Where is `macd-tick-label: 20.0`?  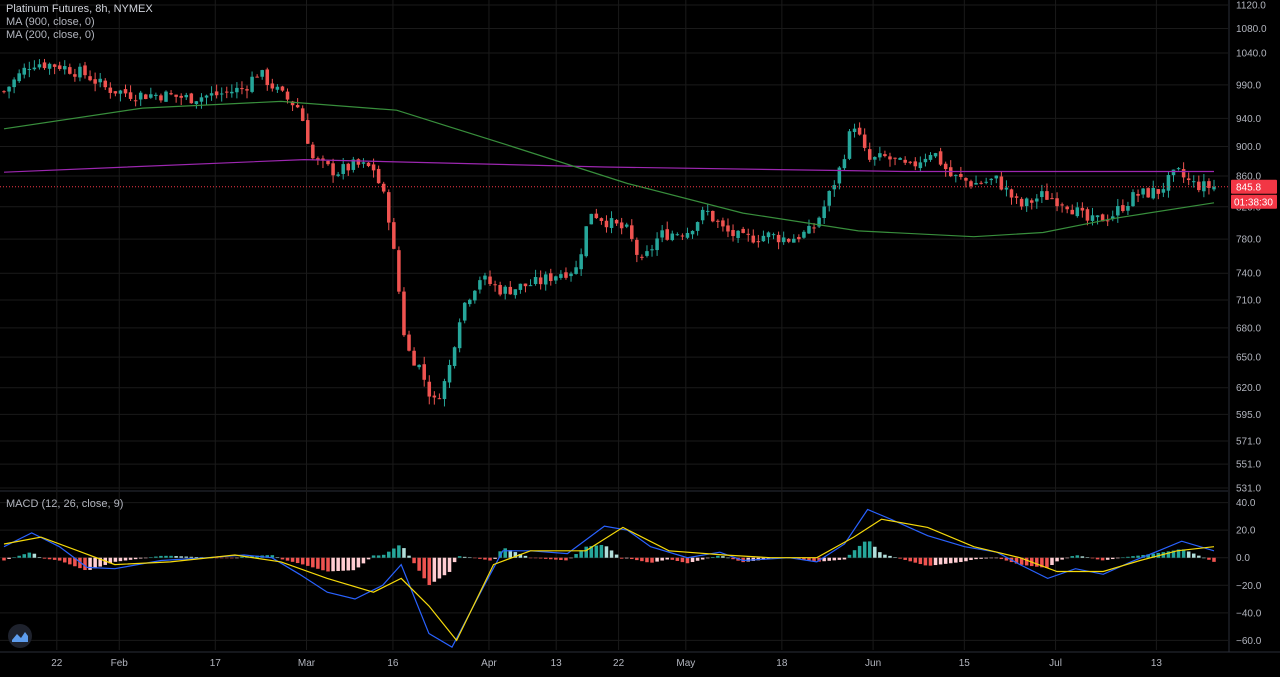
macd-tick-label: 20.0 is located at coordinates (1246, 531).